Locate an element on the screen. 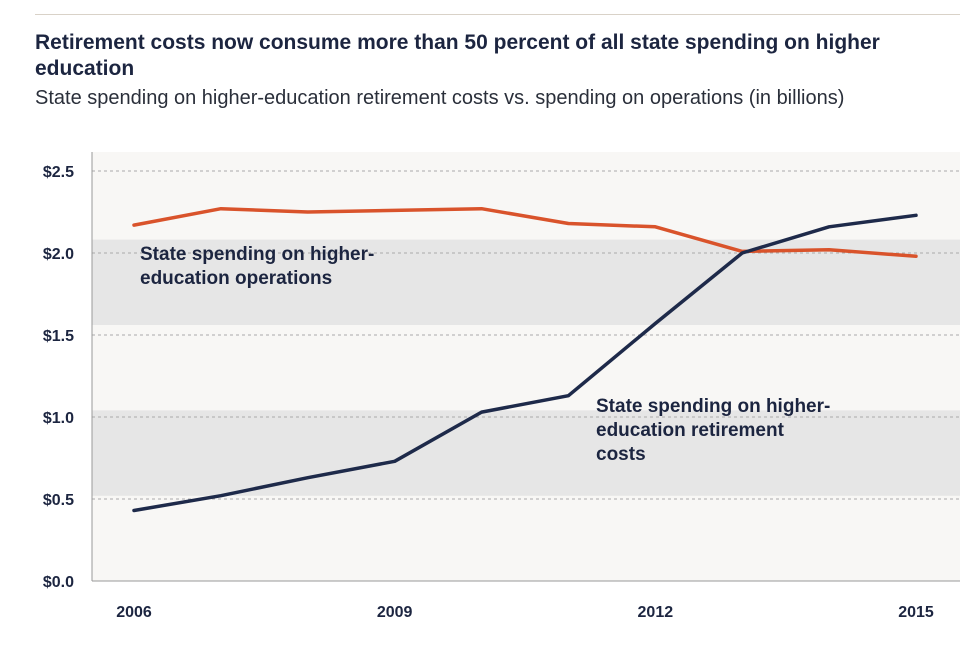  top-rule is located at coordinates (497, 14).